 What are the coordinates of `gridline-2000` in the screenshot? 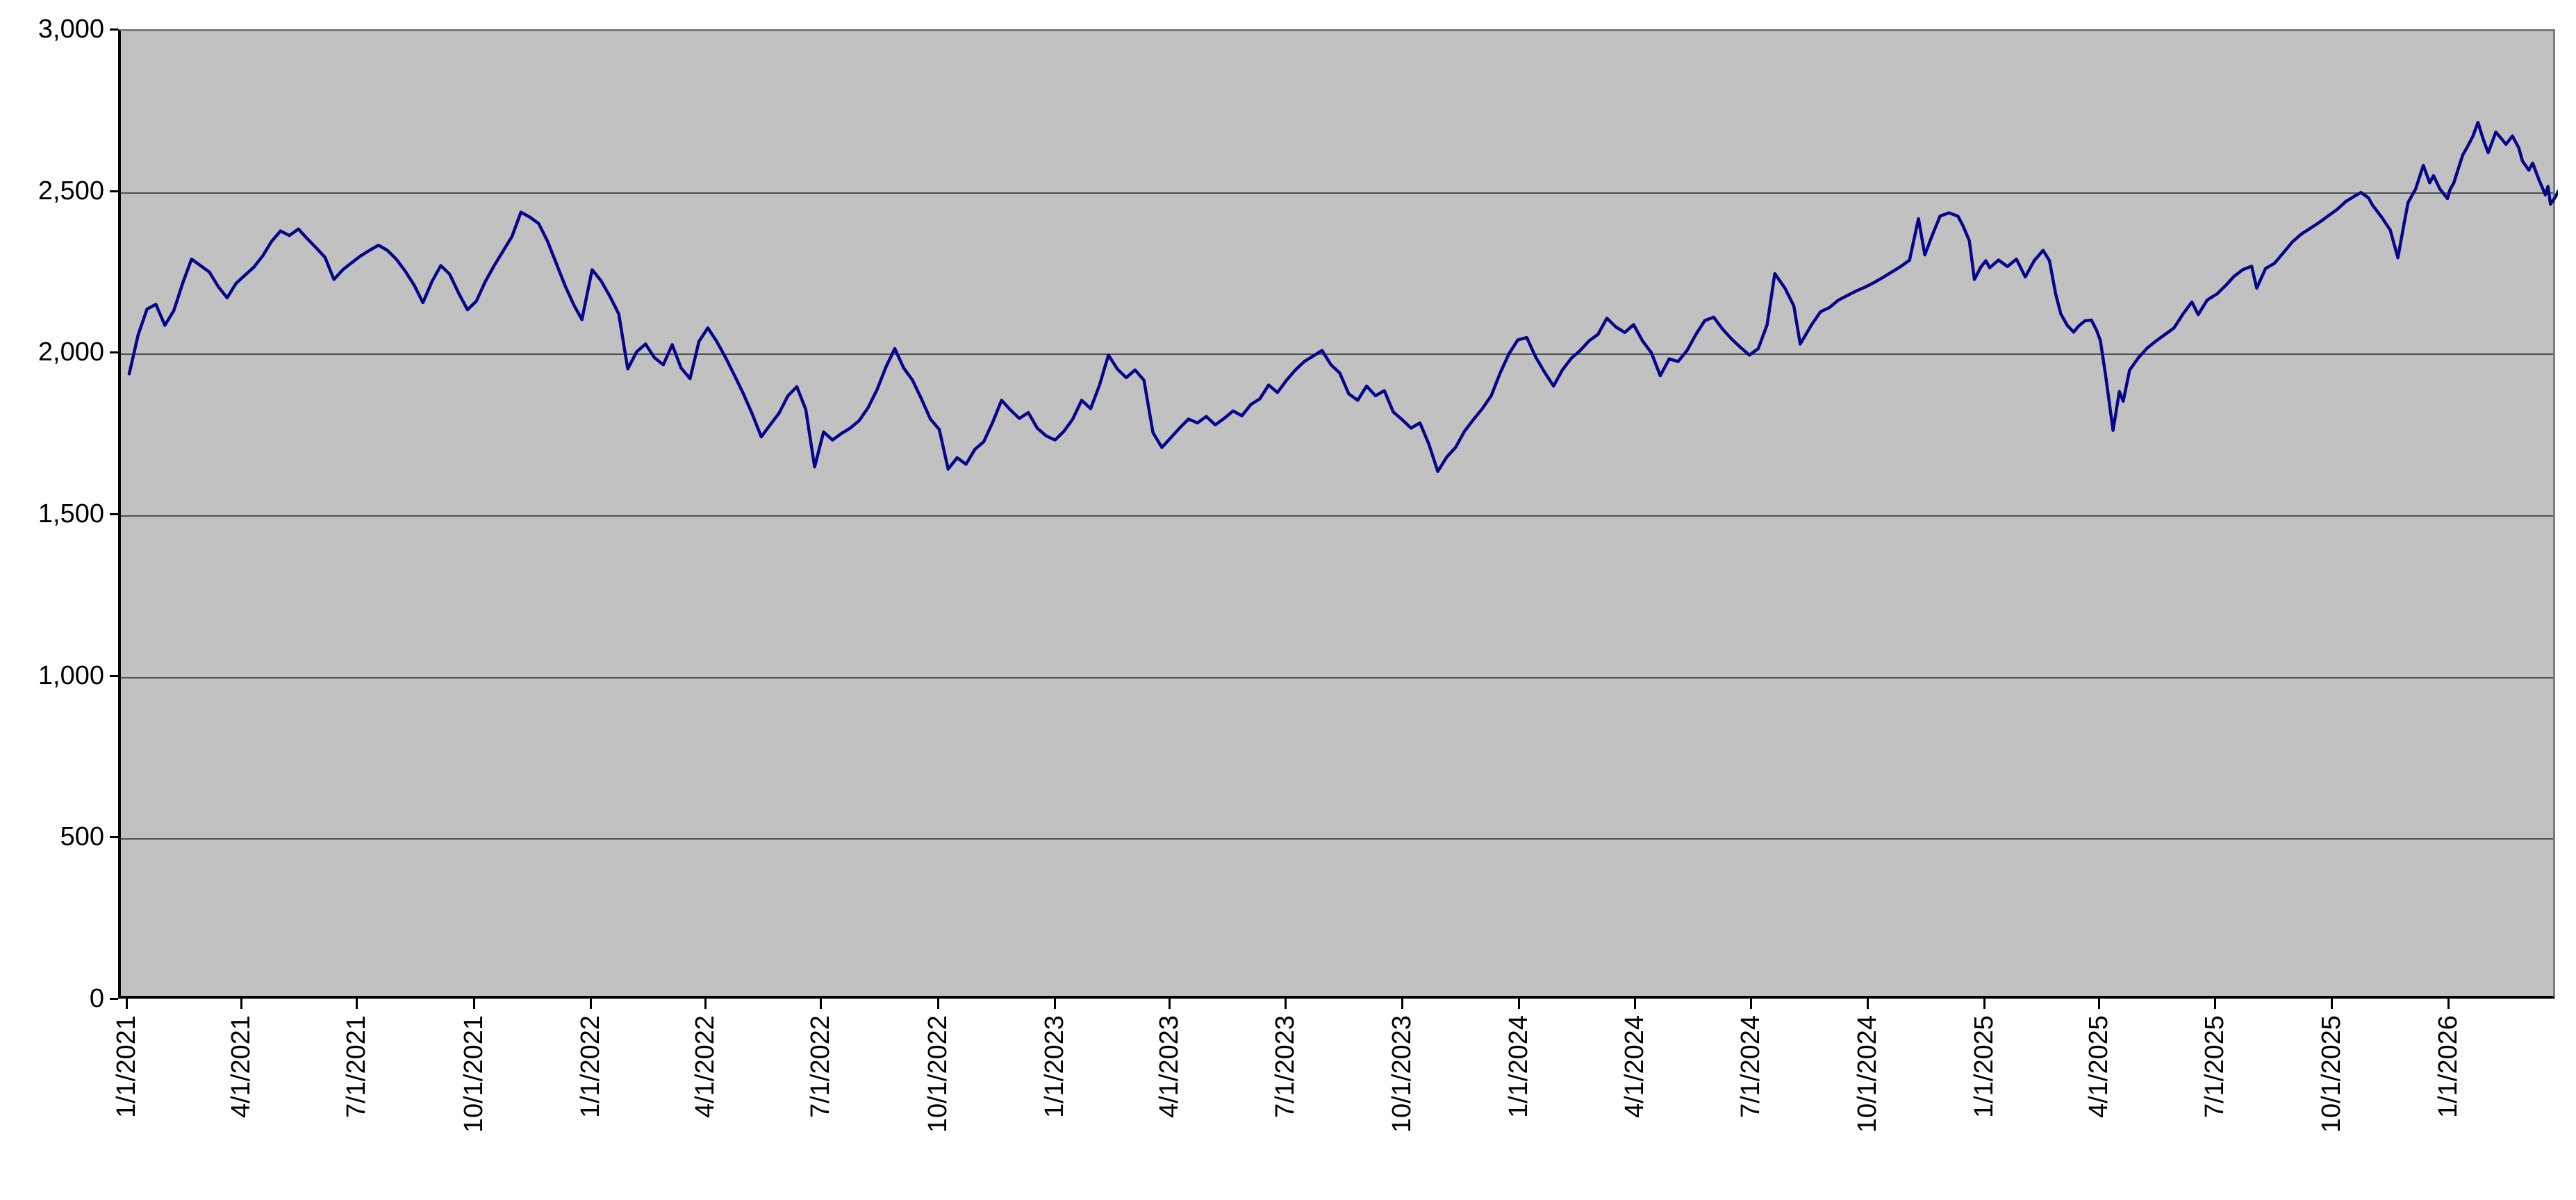 It's located at (1337, 354).